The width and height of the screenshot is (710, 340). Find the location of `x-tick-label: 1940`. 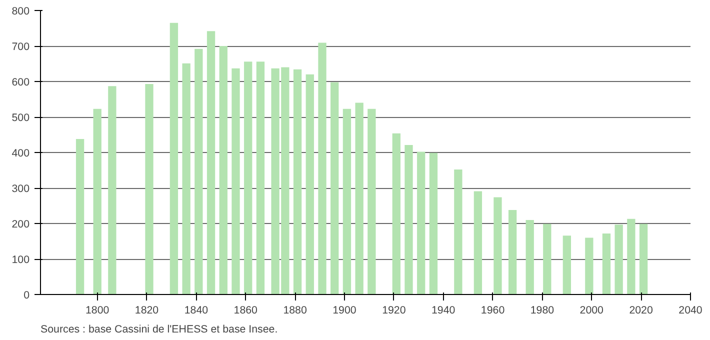

x-tick-label: 1940 is located at coordinates (444, 310).